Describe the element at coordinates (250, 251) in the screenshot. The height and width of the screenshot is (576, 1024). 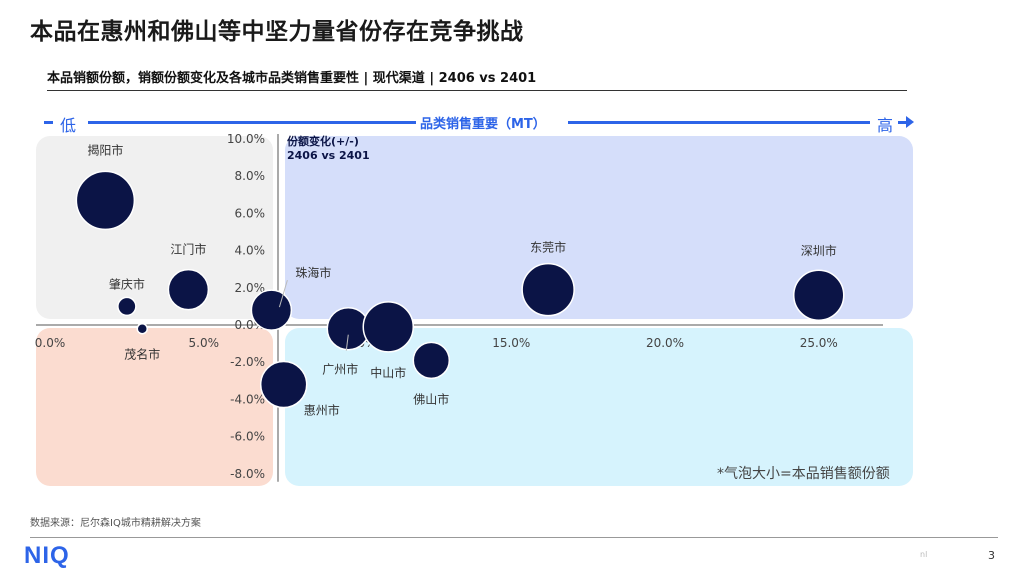
I see `y-tick-label: 4.0%` at that location.